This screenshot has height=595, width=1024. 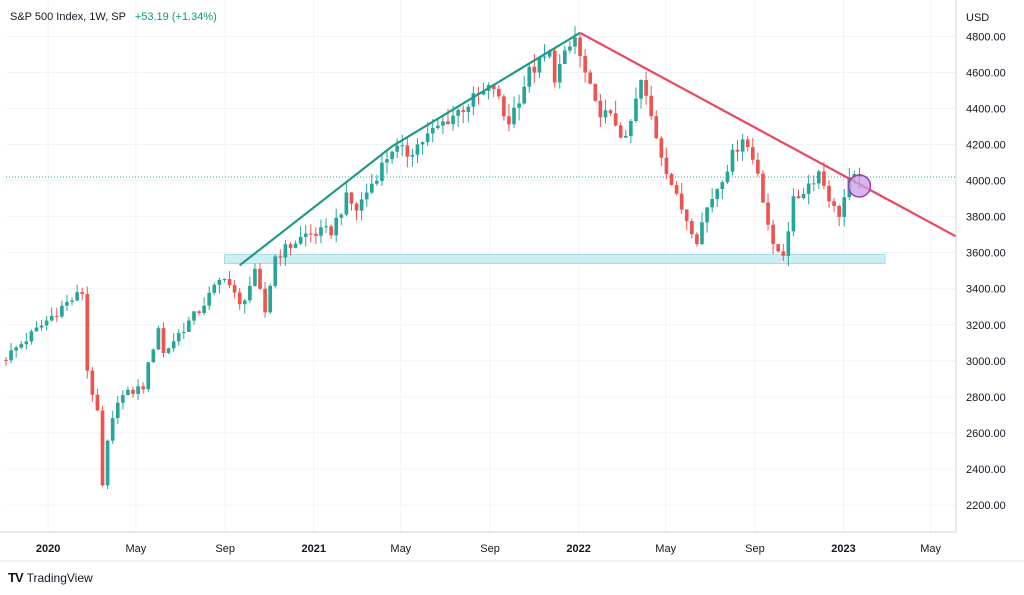 What do you see at coordinates (986, 326) in the screenshot?
I see `y-tick-label: 3200.00` at bounding box center [986, 326].